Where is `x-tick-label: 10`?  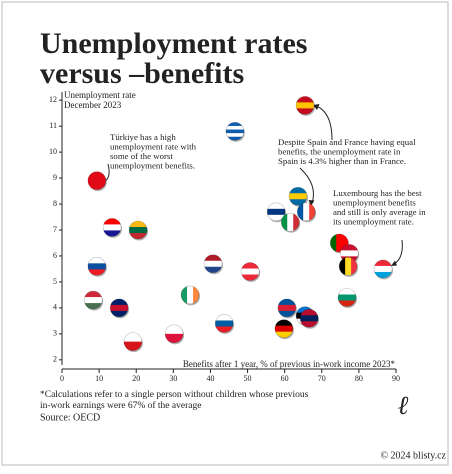
x-tick-label: 10 is located at coordinates (99, 378).